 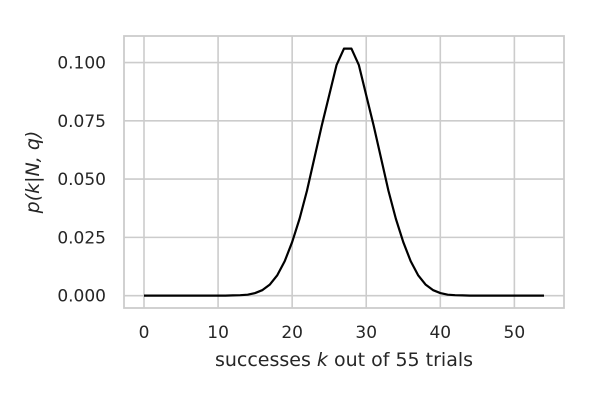 I want to click on y-tick-label: 0.050, so click(x=81, y=180).